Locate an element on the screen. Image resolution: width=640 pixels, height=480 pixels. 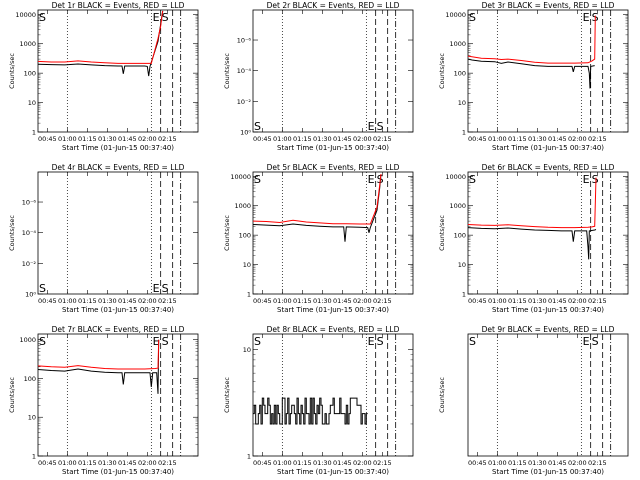
y-tick-label: 10⁻⁴ is located at coordinates (244, 71).